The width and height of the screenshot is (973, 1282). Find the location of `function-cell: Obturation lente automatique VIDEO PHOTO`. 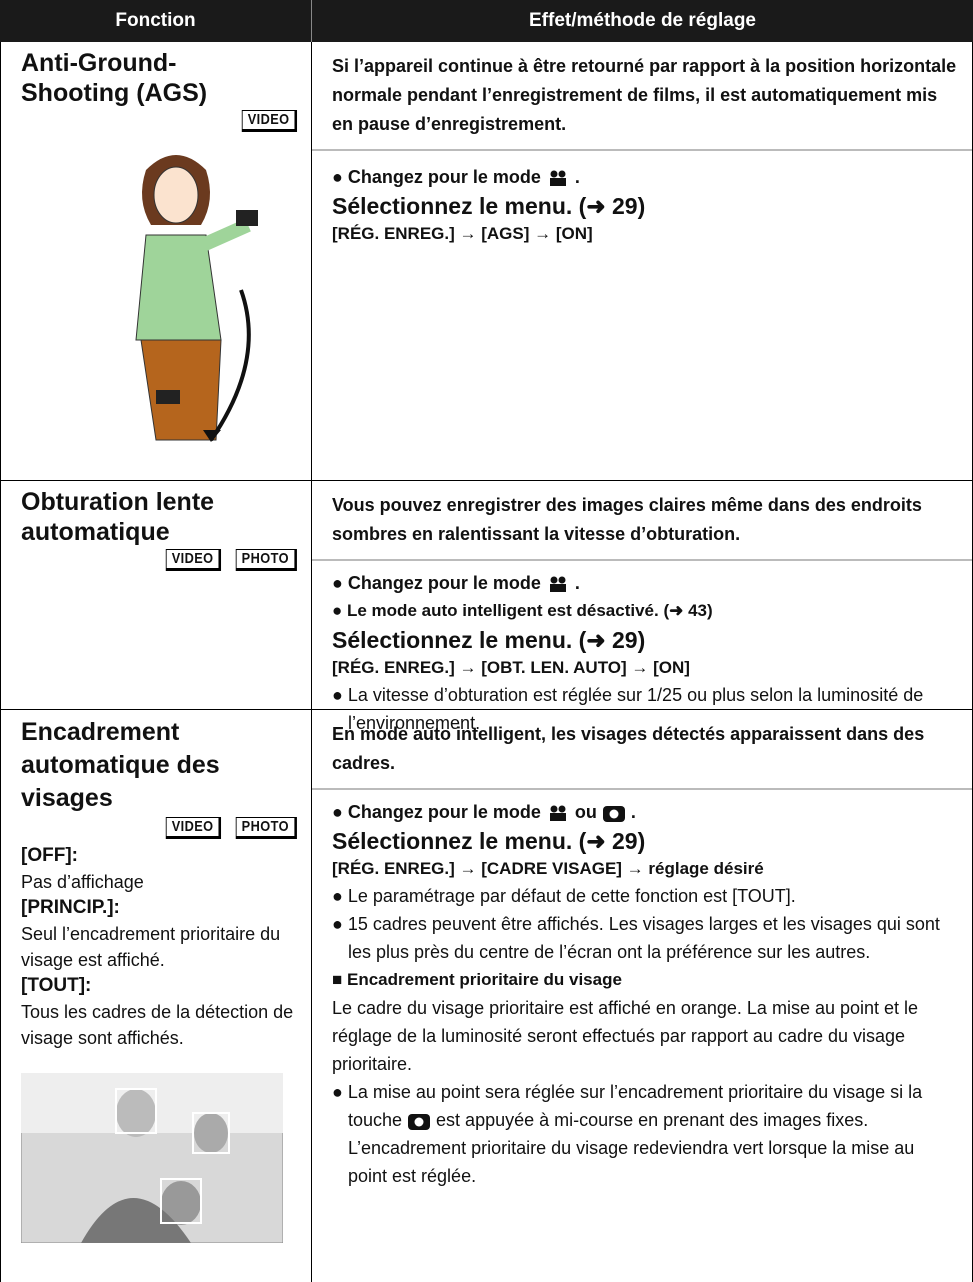

function-cell: Obturation lente automatique VIDEO PHOTO is located at coordinates (156, 595).